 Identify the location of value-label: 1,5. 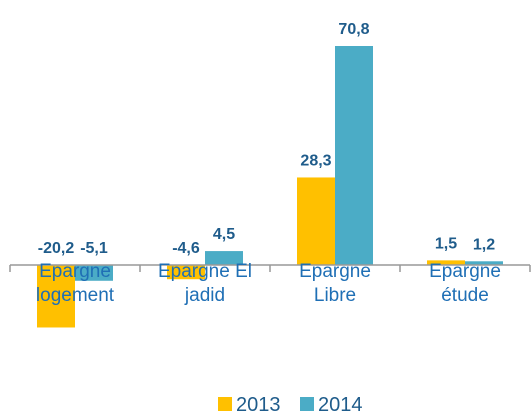
(446, 243).